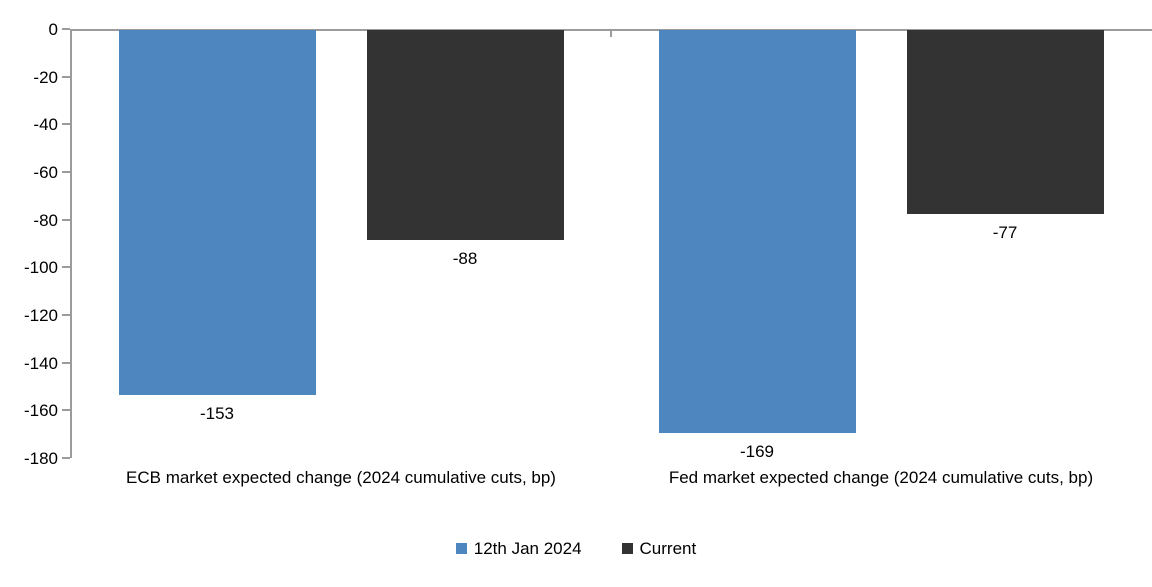 The height and width of the screenshot is (587, 1152). Describe the element at coordinates (668, 548) in the screenshot. I see `legend-label: Current` at that location.